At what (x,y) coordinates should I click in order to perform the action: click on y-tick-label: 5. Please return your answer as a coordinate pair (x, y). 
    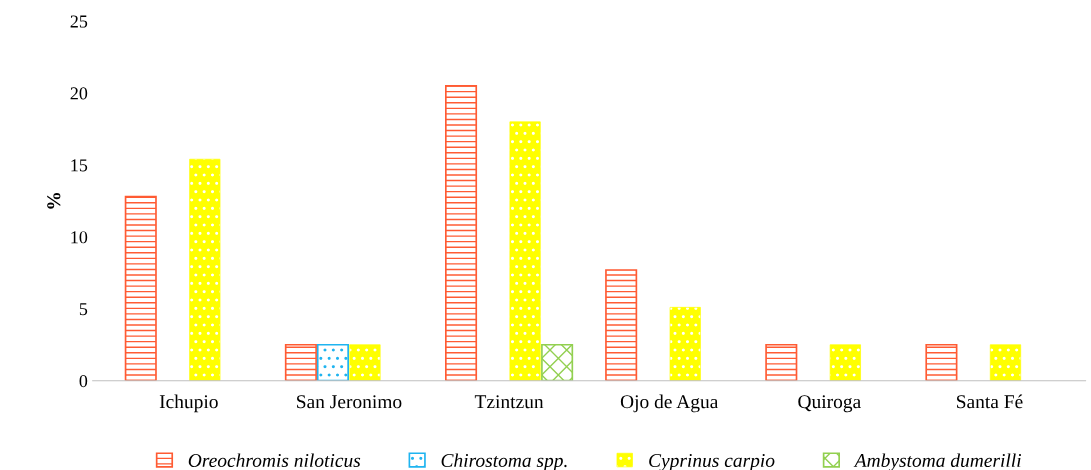
    Looking at the image, I should click on (83, 309).